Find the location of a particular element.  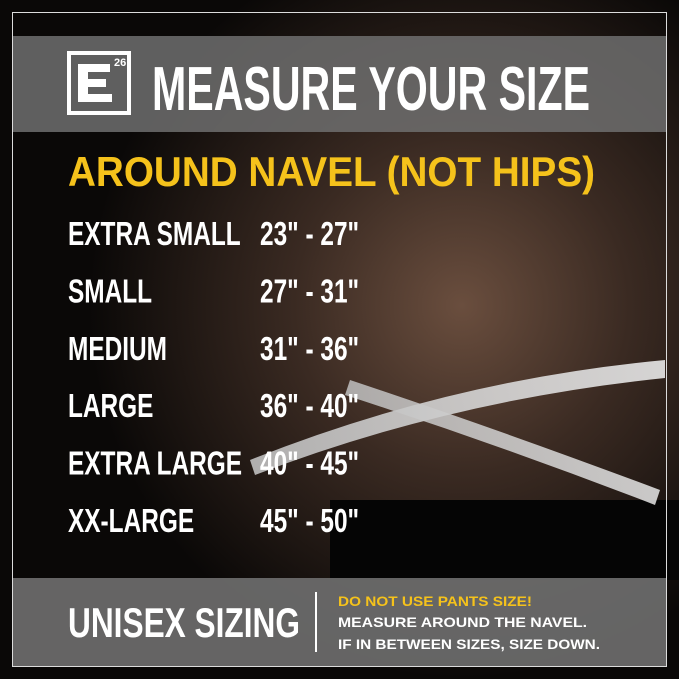

size-name: XX-LARGE is located at coordinates (131, 522).